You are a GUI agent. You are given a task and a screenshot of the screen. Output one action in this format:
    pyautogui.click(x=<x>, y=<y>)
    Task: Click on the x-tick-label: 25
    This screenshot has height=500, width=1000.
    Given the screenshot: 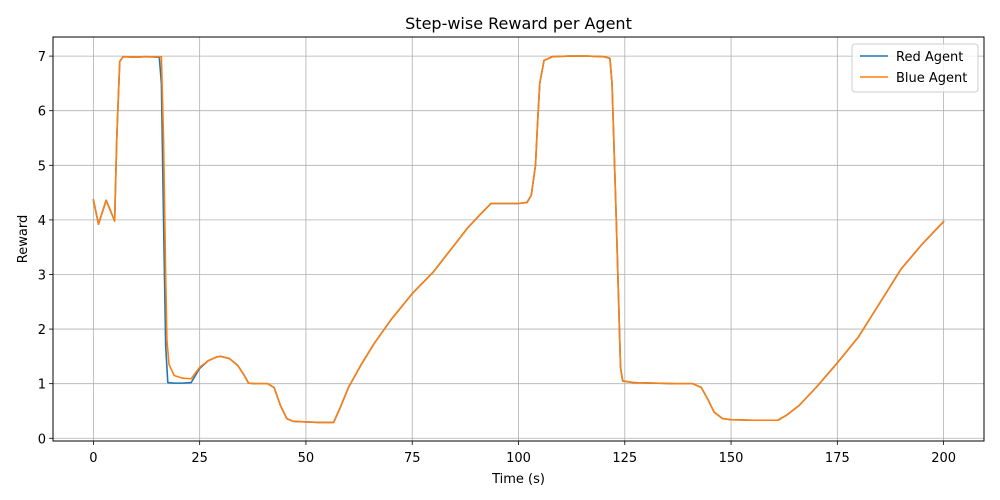 What is the action you would take?
    pyautogui.click(x=199, y=458)
    